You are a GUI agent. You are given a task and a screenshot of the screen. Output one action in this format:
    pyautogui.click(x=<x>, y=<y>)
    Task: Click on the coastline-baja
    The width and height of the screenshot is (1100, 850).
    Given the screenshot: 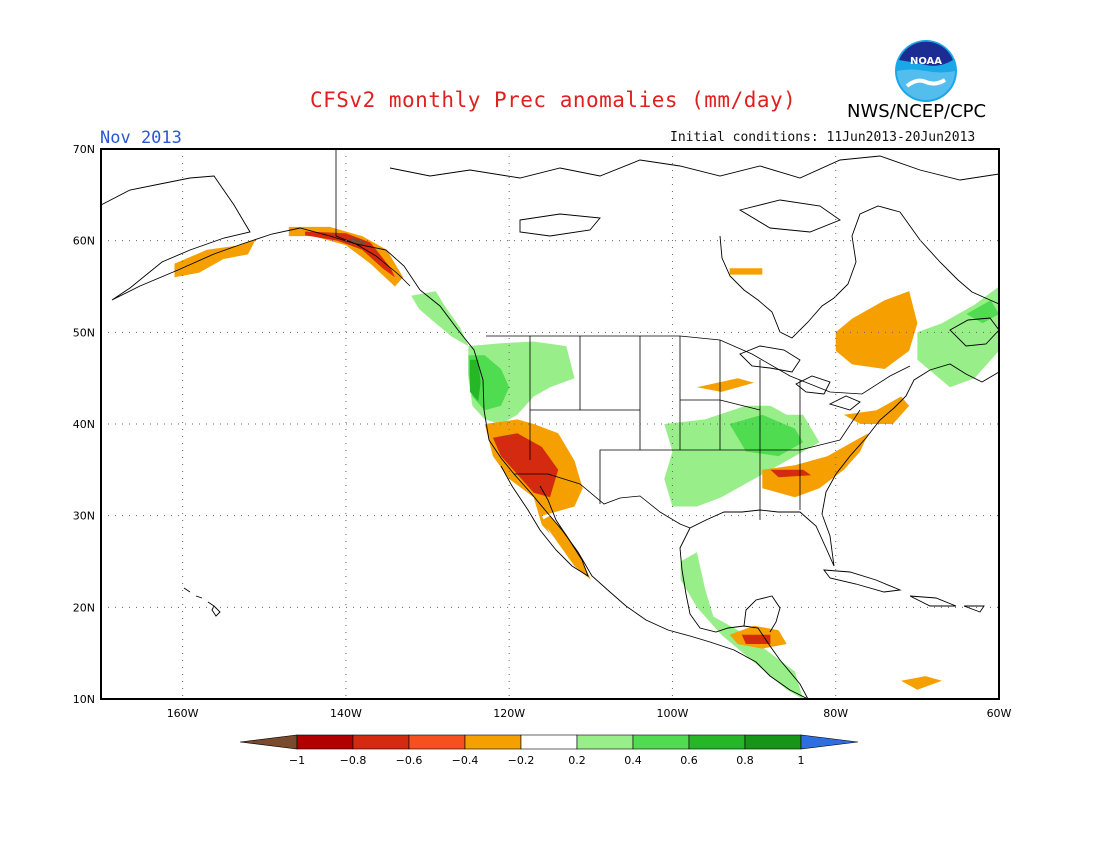 What is the action you would take?
    pyautogui.click(x=544, y=521)
    